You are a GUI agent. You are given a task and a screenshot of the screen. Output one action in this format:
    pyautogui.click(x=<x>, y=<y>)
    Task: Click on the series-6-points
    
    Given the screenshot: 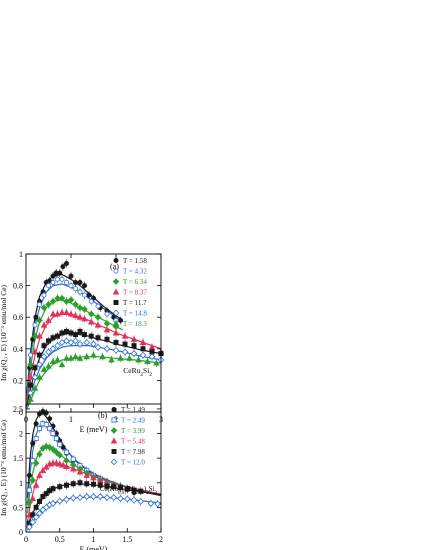 What is the action you would take?
    pyautogui.click(x=93, y=512)
    